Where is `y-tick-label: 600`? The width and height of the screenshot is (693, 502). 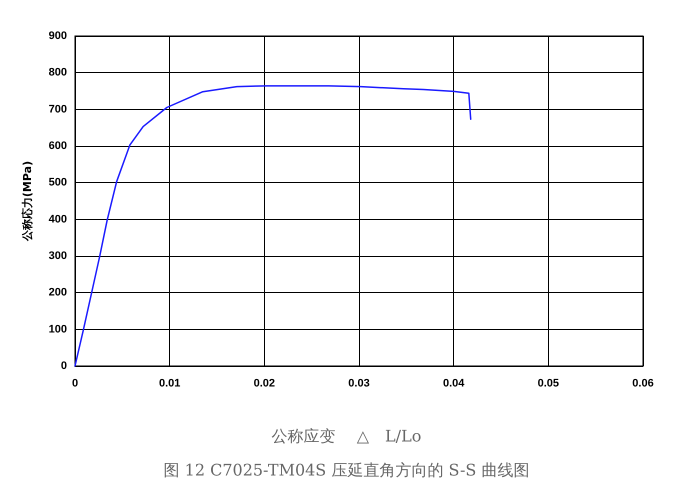
y-tick-label: 600 is located at coordinates (57, 146).